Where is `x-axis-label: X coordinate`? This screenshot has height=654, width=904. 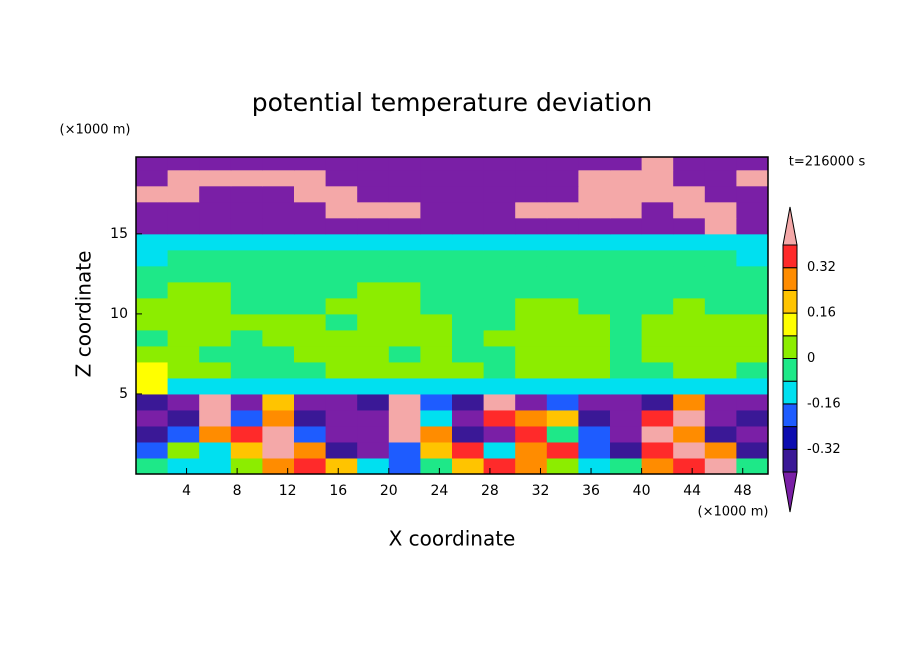
x-axis-label: X coordinate is located at coordinates (452, 539).